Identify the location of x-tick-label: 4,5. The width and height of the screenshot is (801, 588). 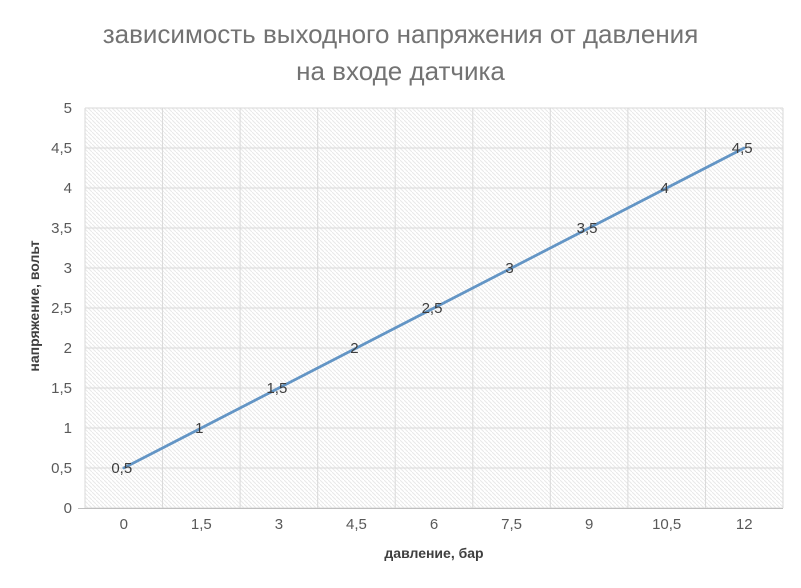
(356, 524).